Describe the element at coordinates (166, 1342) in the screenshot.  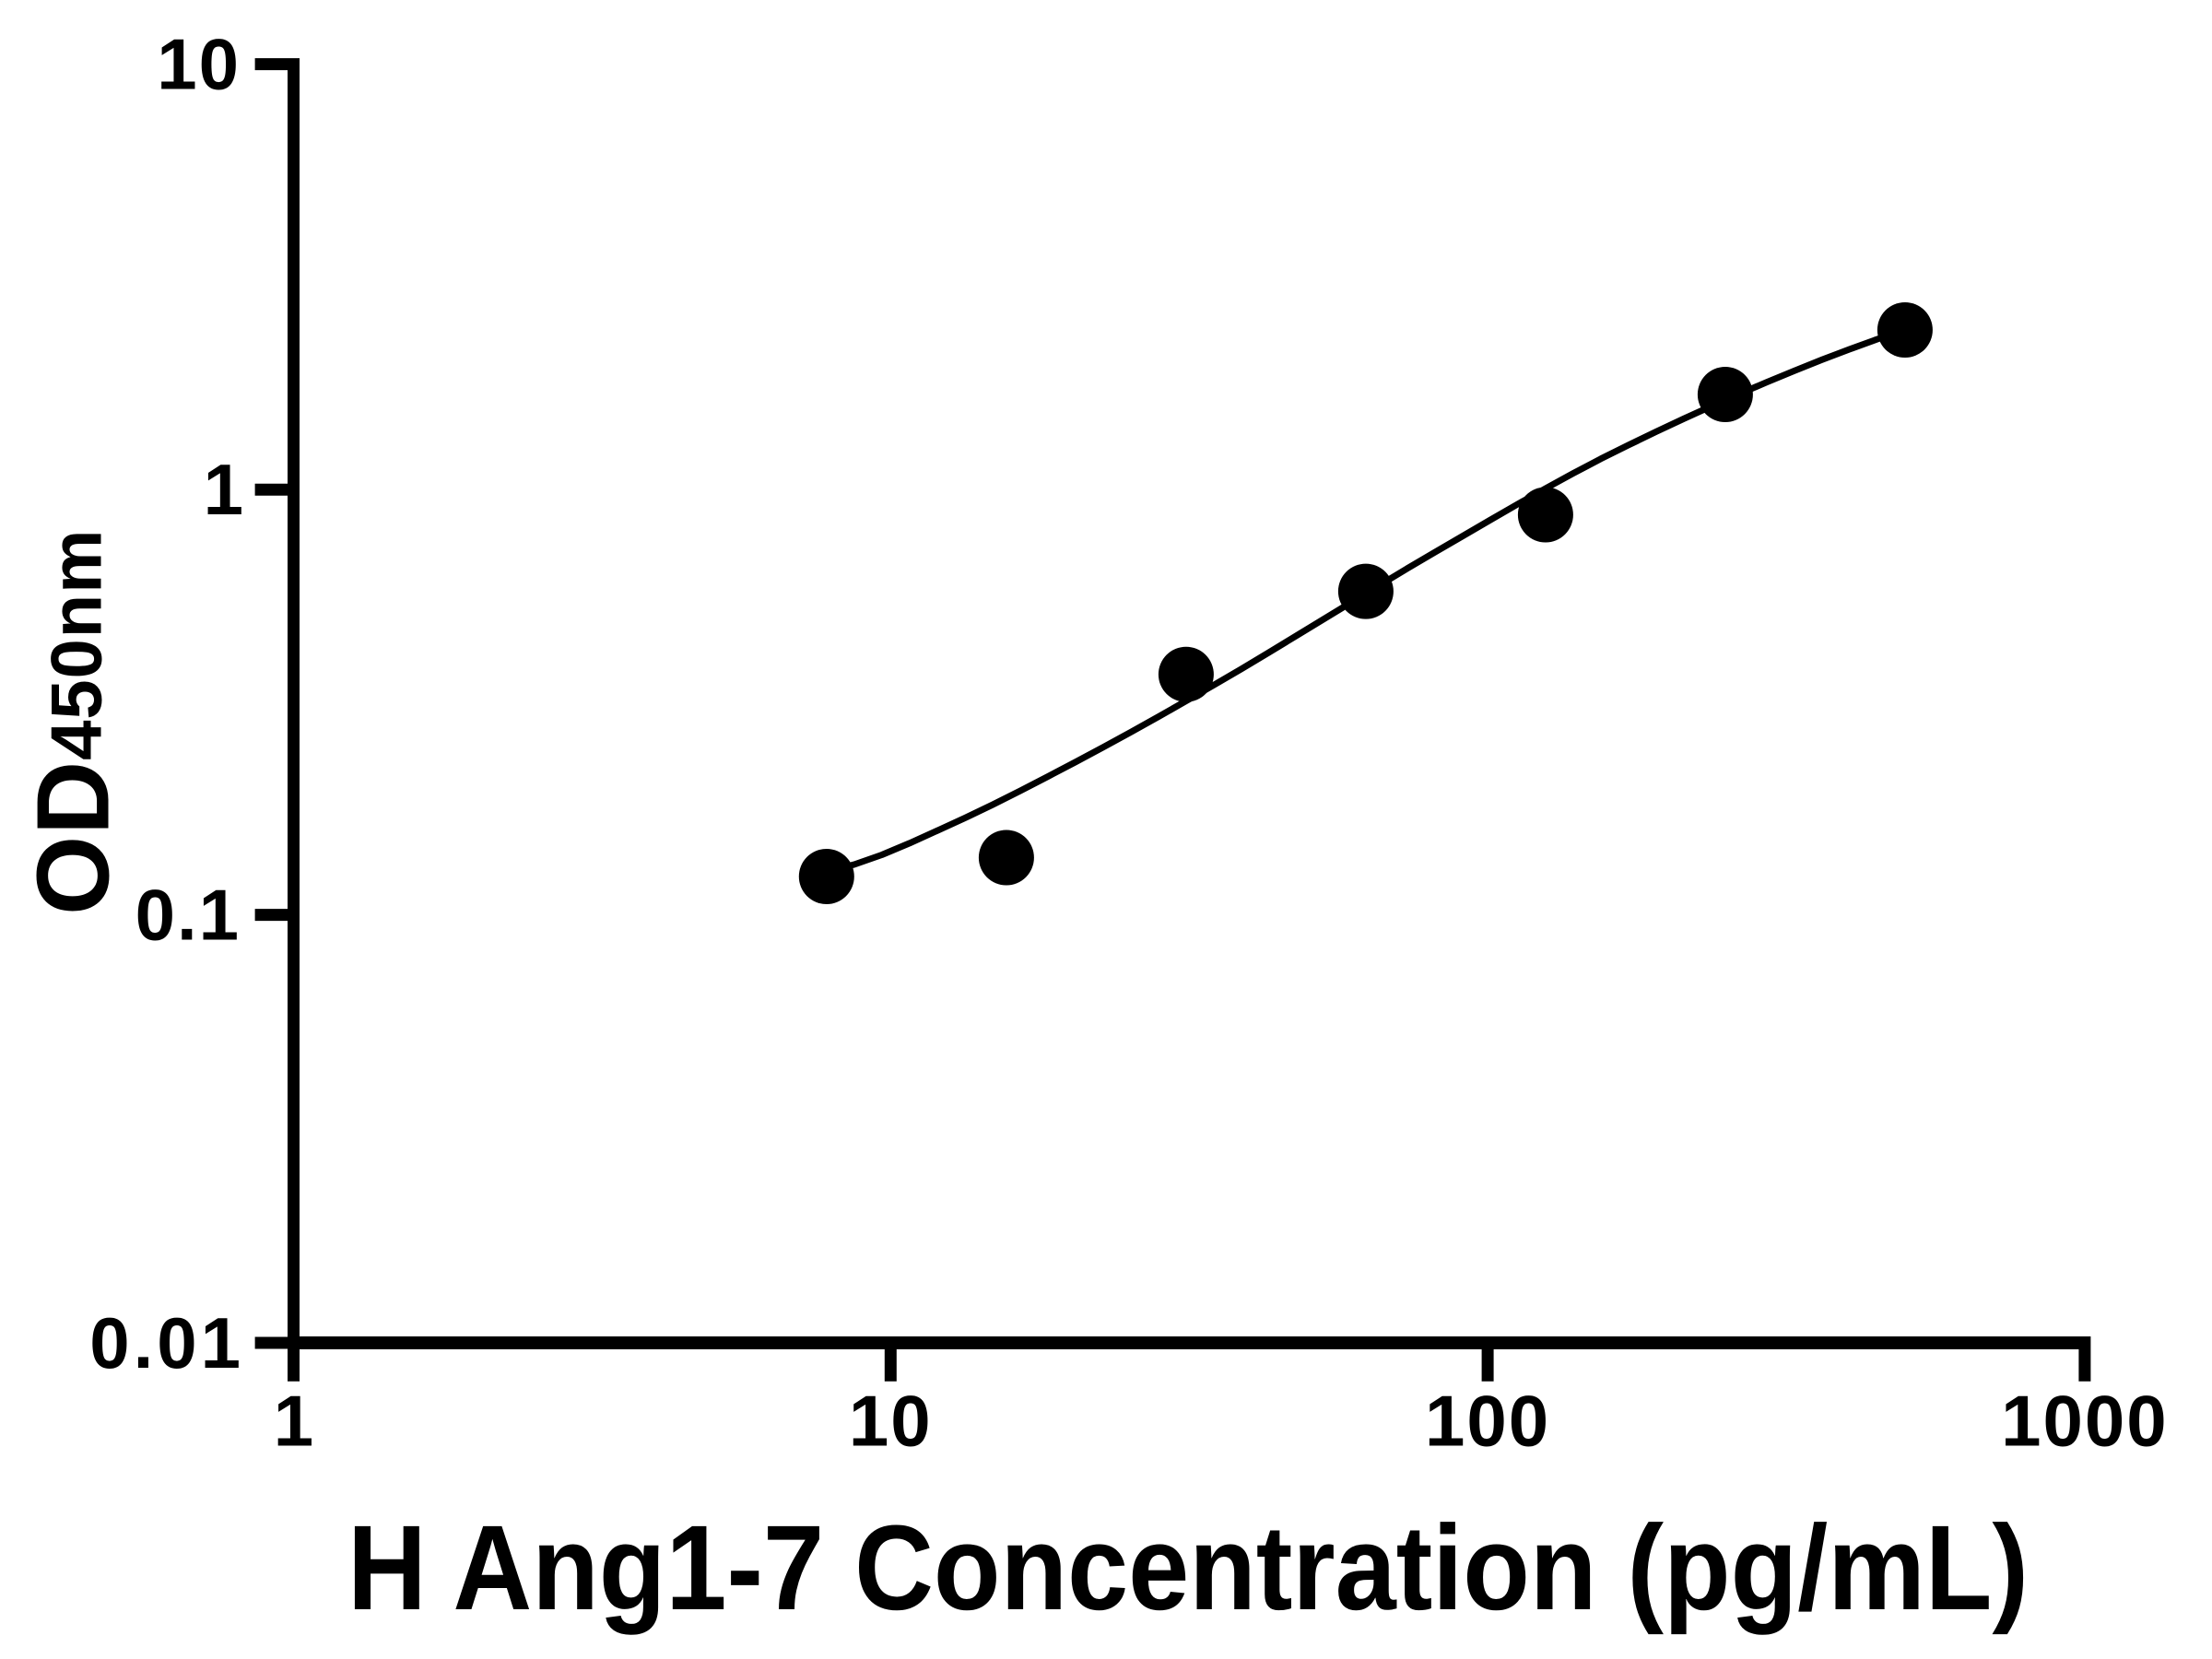
I see `svg-text: 0.01` at that location.